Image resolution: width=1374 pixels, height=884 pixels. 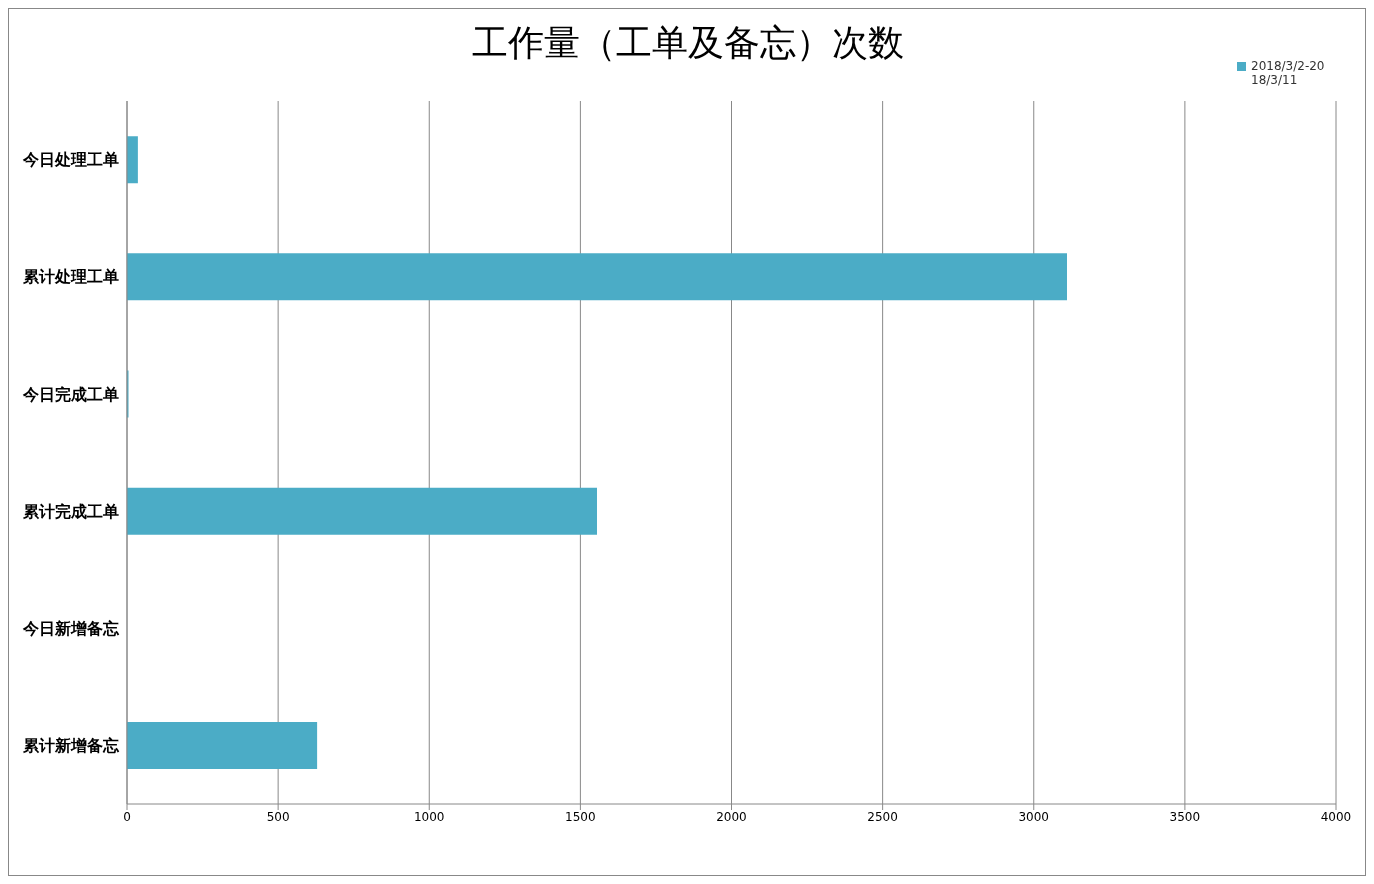 What do you see at coordinates (1034, 816) in the screenshot?
I see `x-tick-label: 3000` at bounding box center [1034, 816].